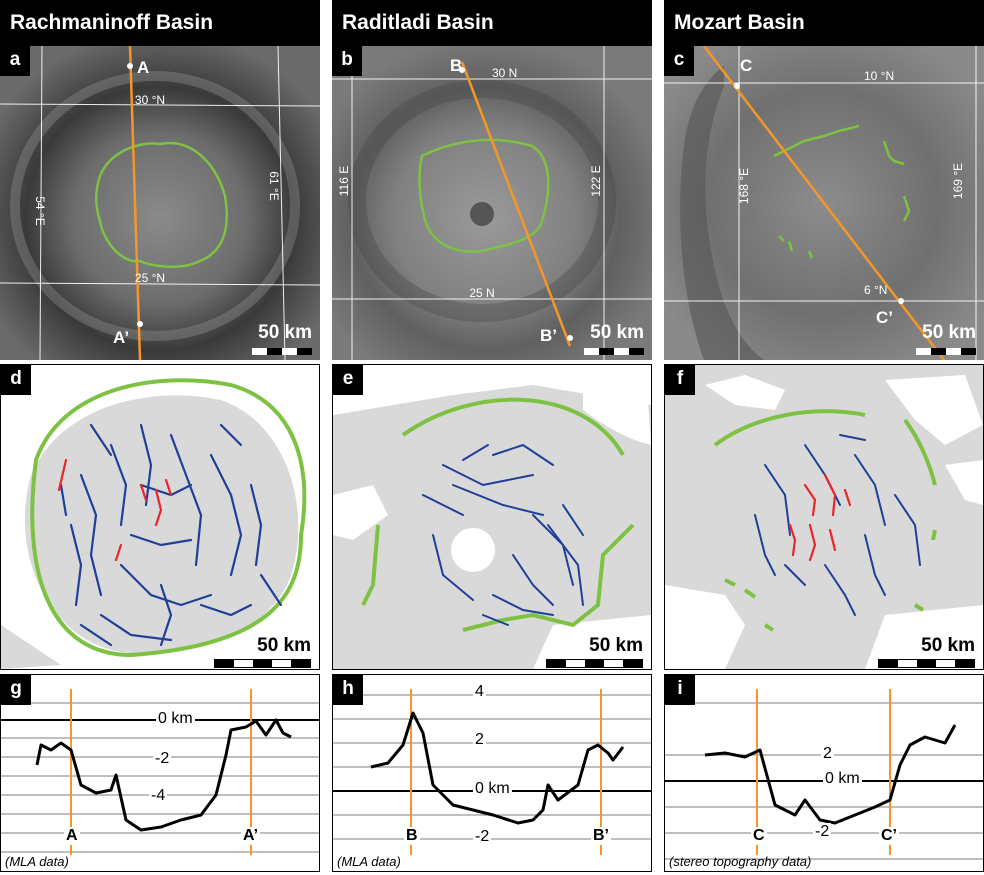 This screenshot has height=875, width=984. I want to click on panel-f-map: f 50 km, so click(824, 517).